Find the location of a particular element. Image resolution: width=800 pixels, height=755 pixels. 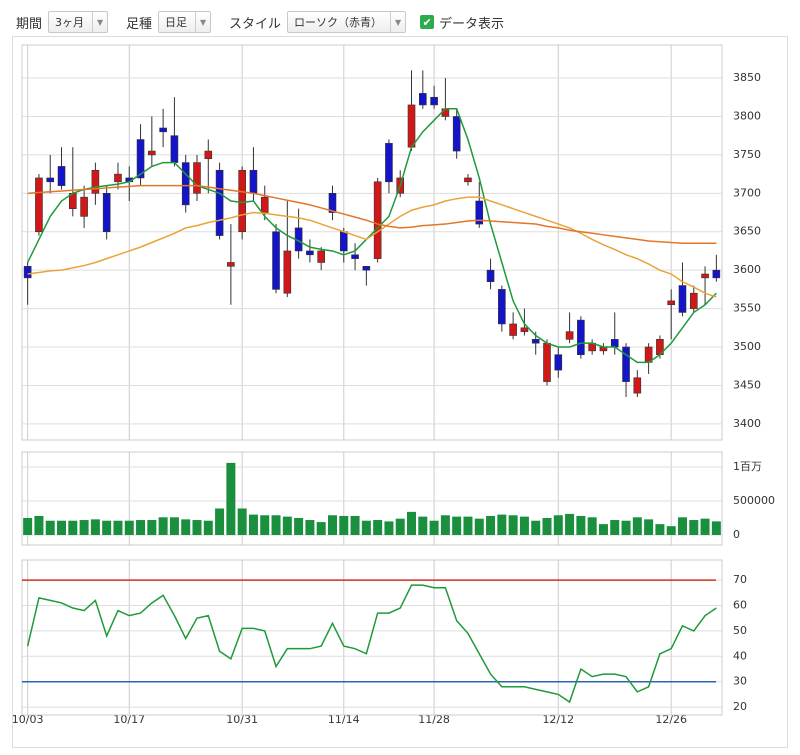

bar-select: 日足 ▼ is located at coordinates (185, 22).